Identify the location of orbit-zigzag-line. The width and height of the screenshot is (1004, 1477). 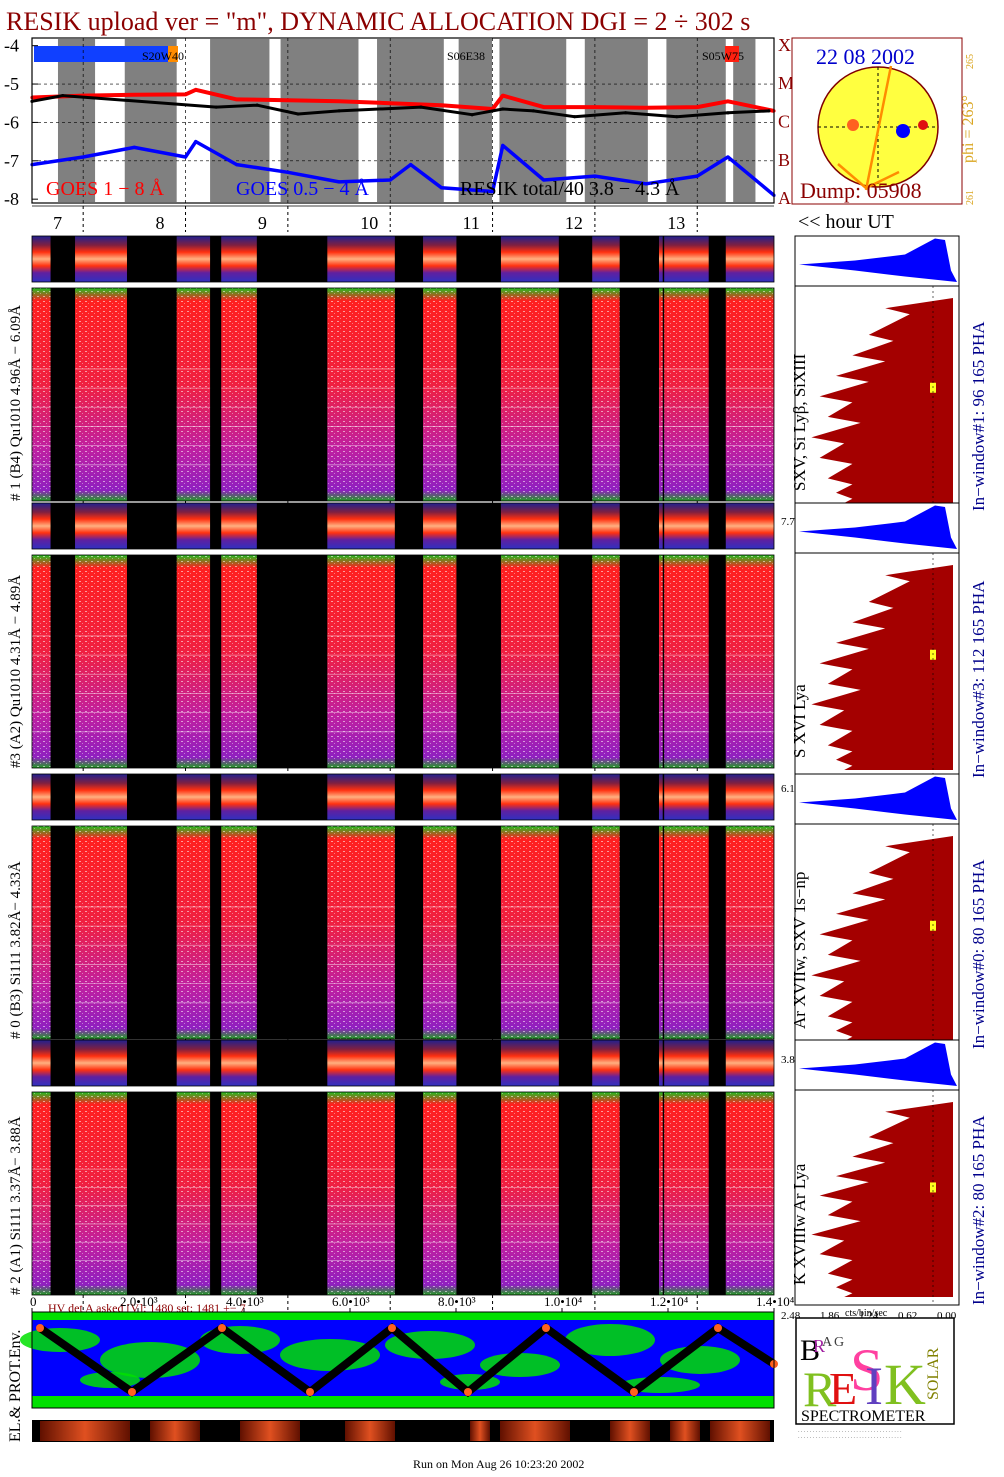
(407, 1360).